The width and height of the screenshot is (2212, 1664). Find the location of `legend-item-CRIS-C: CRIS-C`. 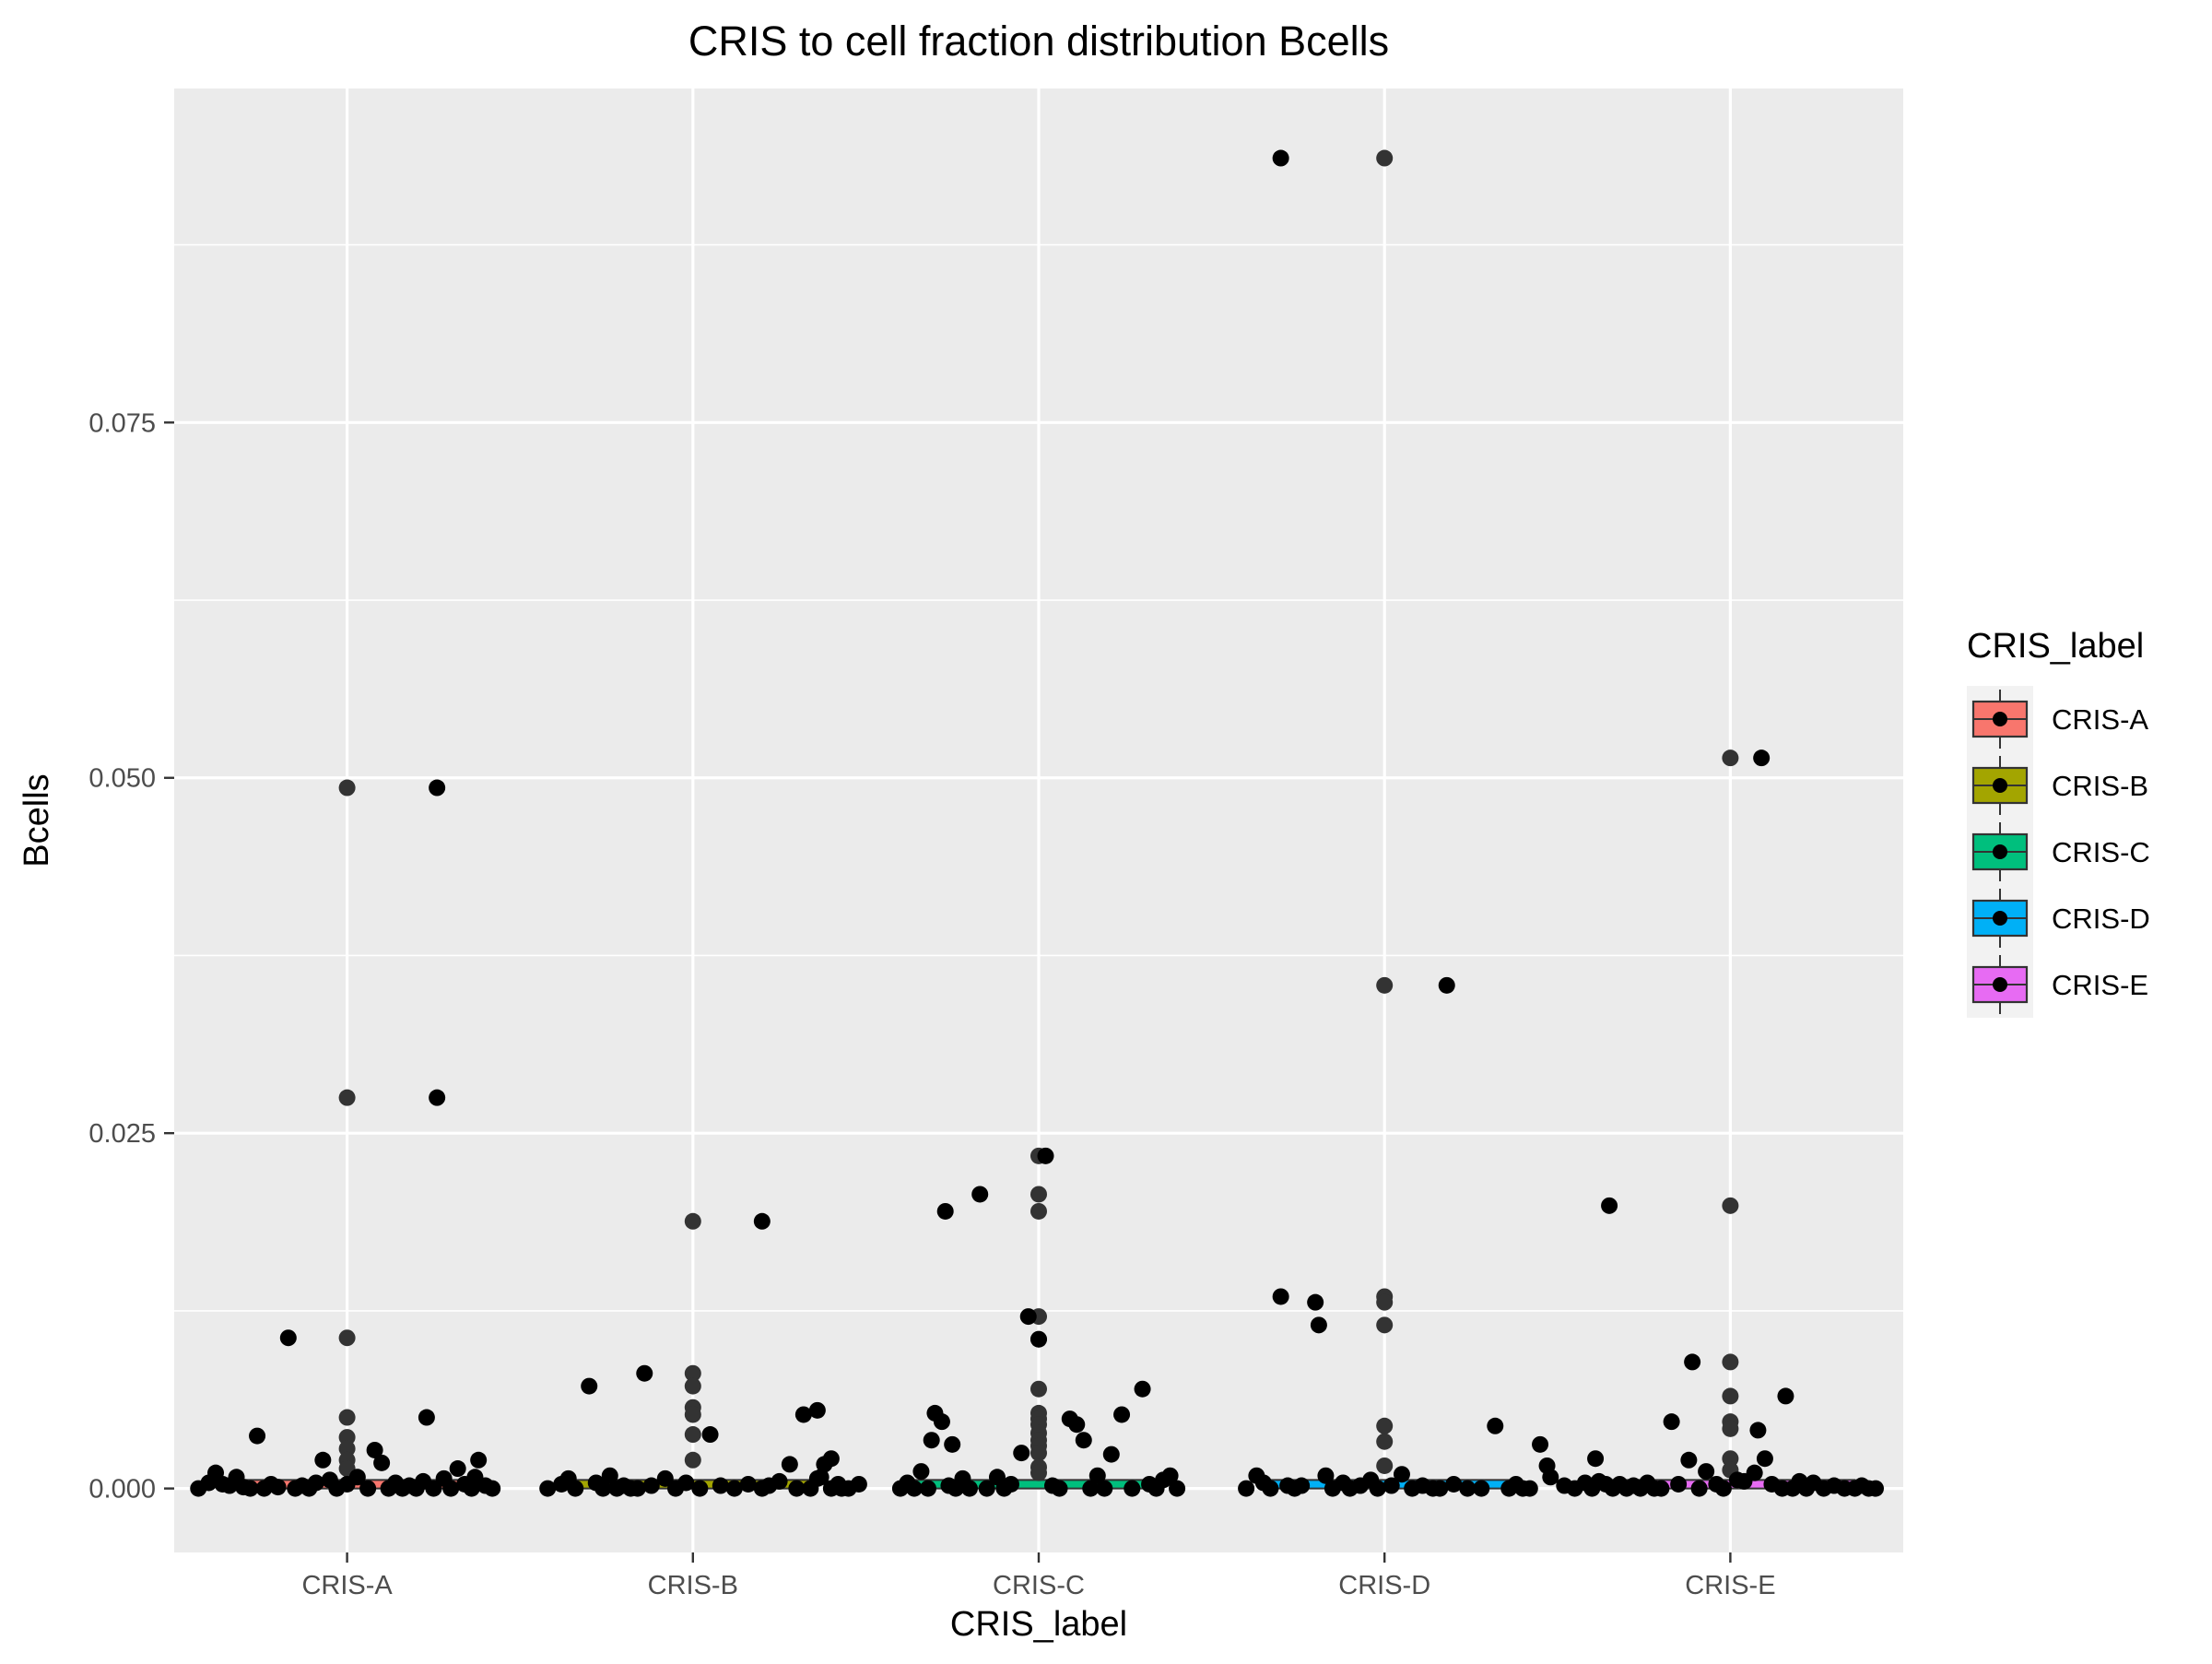

legend-item-CRIS-C: CRIS-C is located at coordinates (2058, 852).